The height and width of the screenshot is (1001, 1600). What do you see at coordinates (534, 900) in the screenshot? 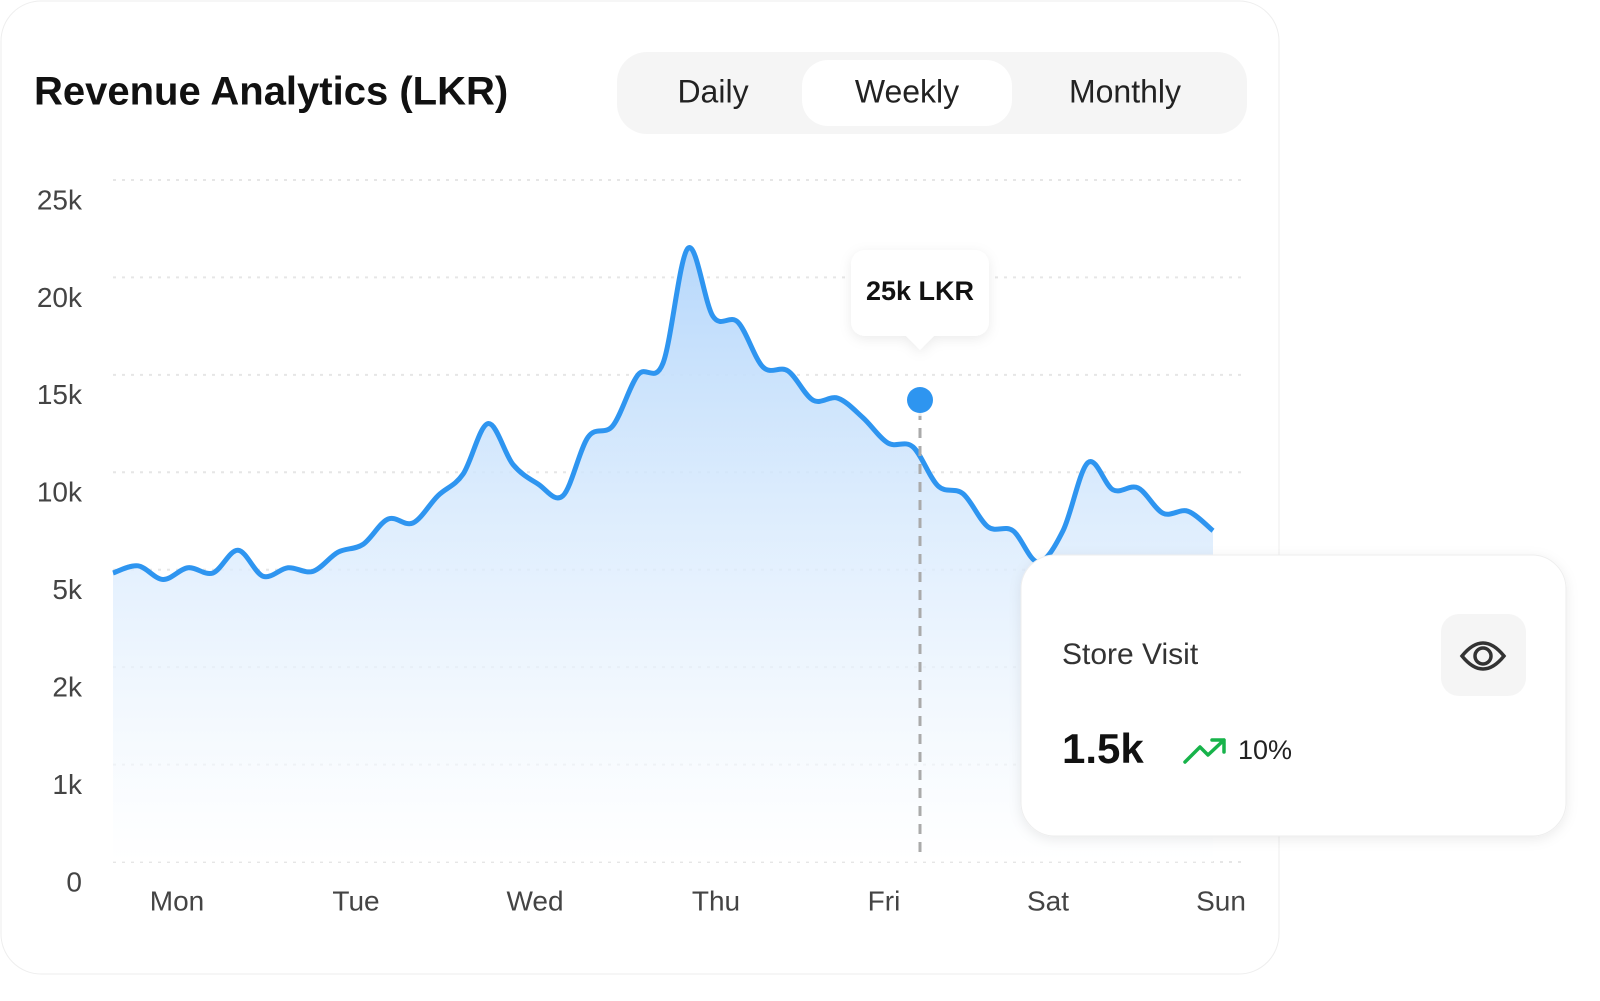
I see `x-tick-label: Wed` at bounding box center [534, 900].